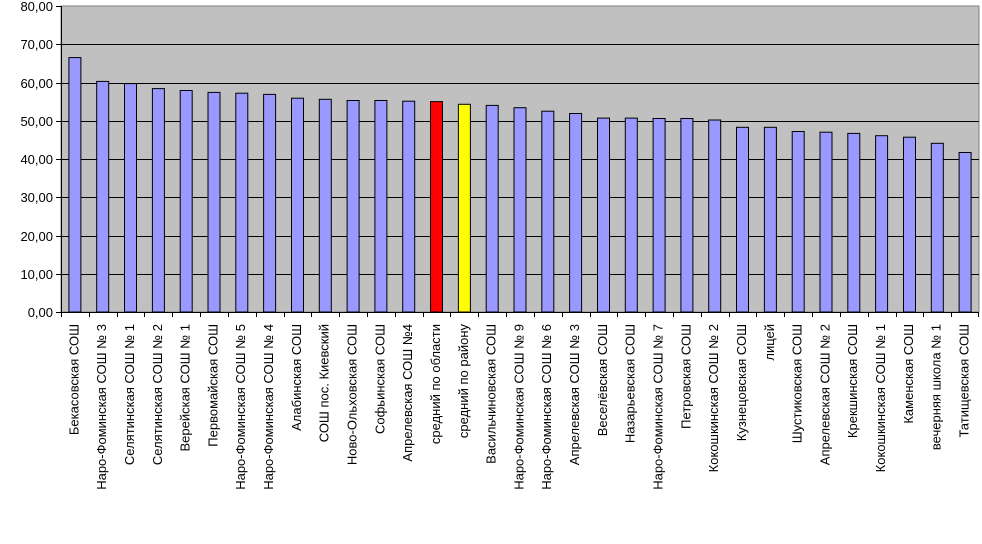  Describe the element at coordinates (36, 7) in the screenshot. I see `y-tick-label: 80,00` at that location.